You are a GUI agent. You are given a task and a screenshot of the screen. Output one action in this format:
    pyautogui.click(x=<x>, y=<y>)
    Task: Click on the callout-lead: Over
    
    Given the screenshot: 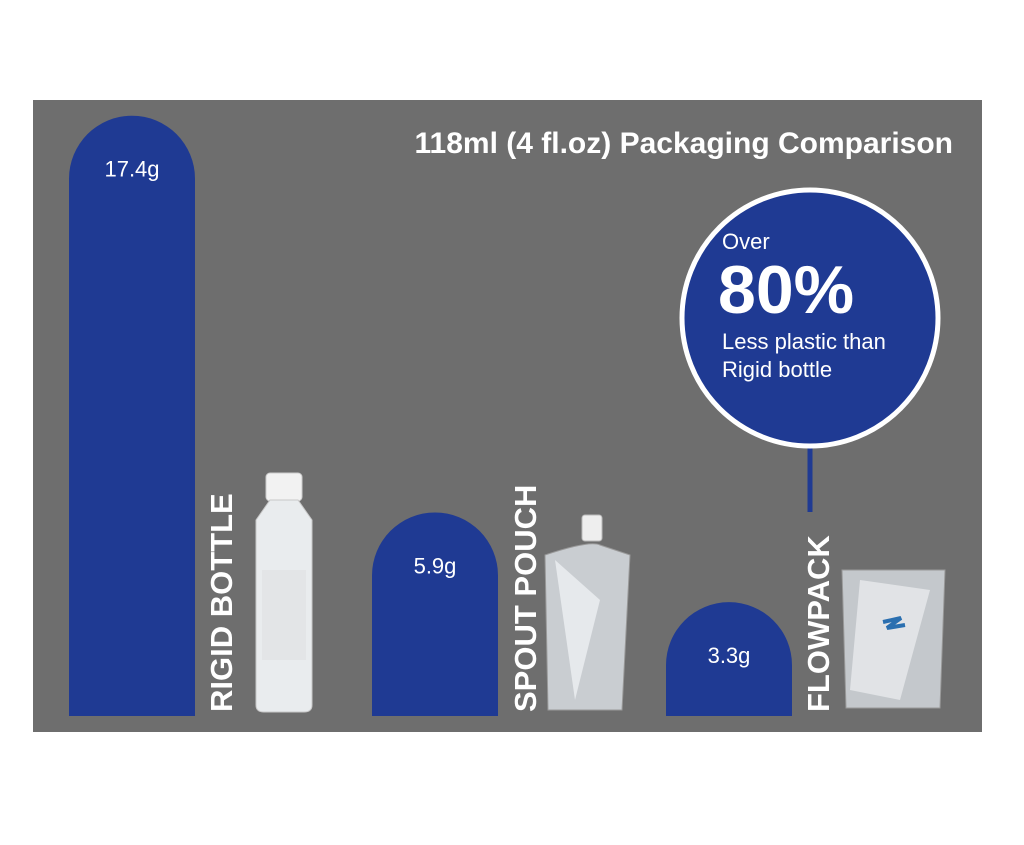 What is the action you would take?
    pyautogui.click(x=746, y=241)
    